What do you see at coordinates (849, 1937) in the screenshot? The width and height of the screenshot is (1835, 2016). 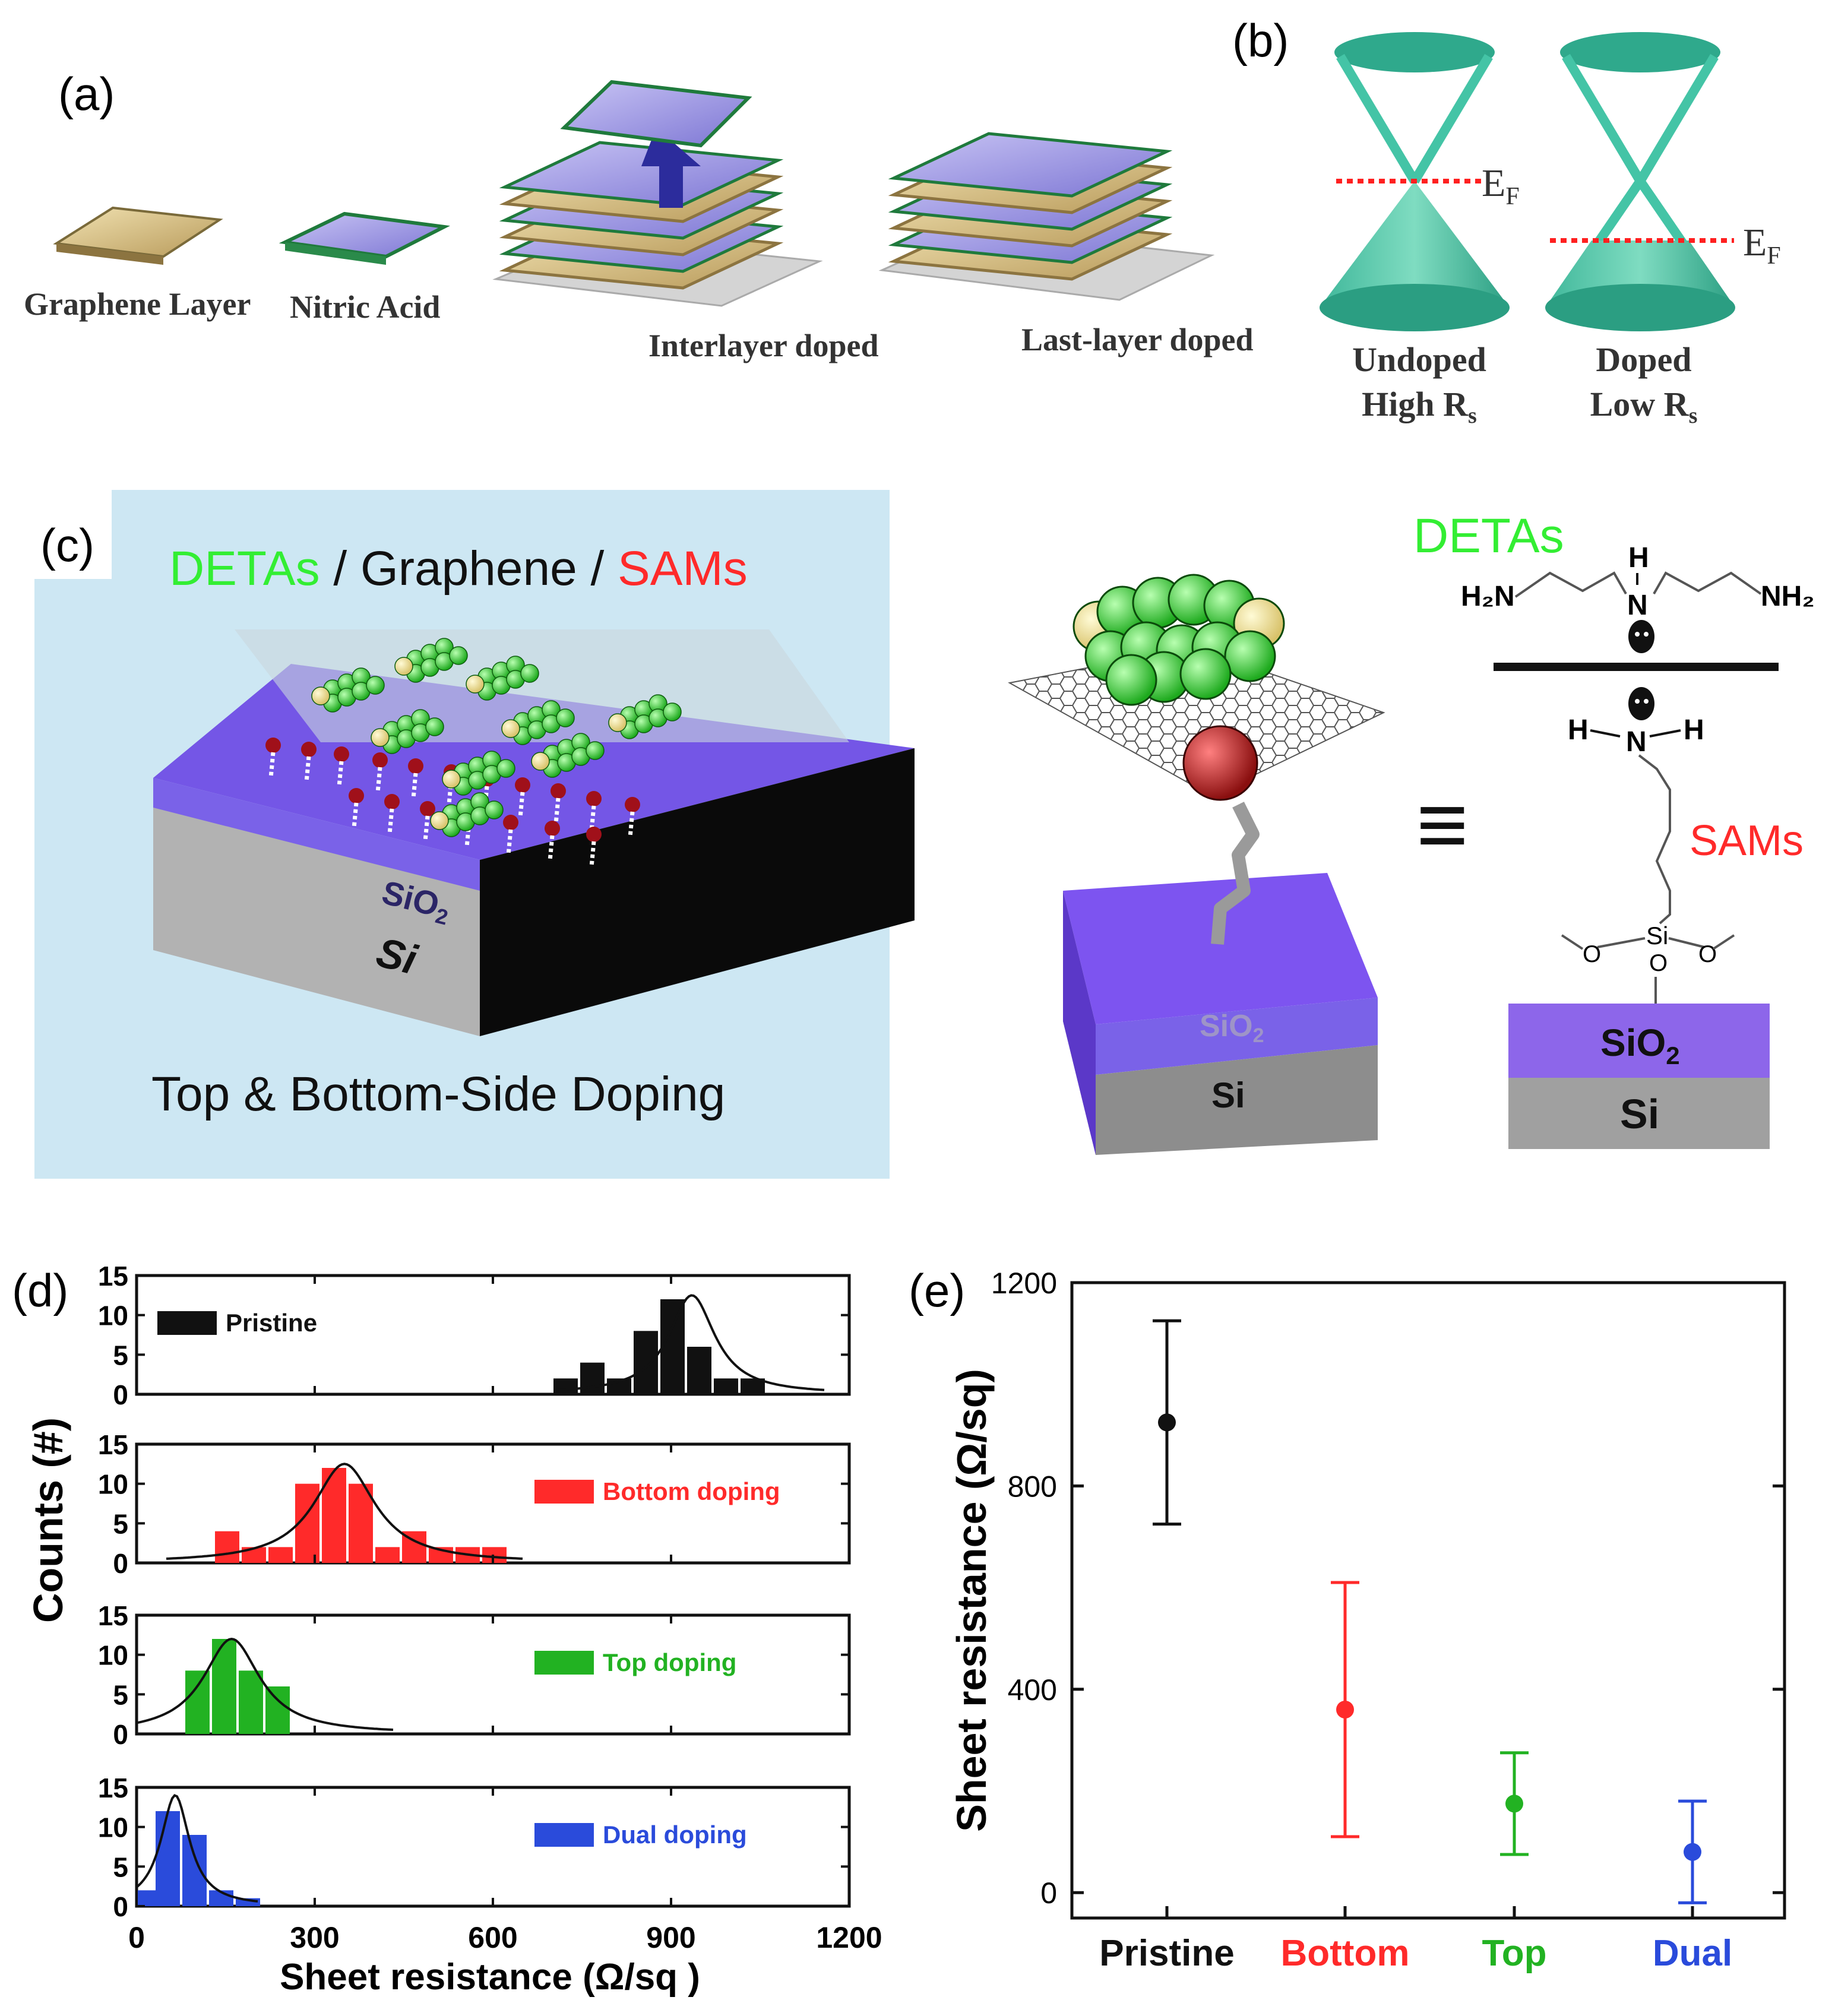 I see `x-tick-label: 1200` at bounding box center [849, 1937].